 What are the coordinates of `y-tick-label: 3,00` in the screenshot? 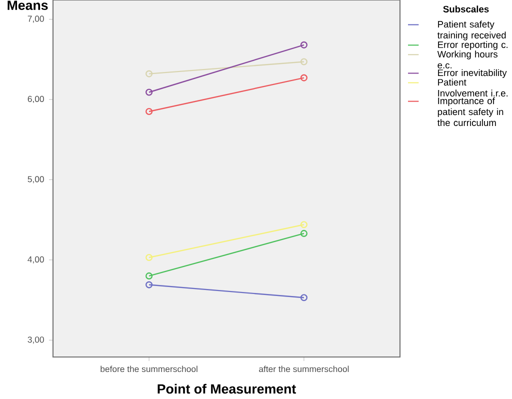 It's located at (36, 340).